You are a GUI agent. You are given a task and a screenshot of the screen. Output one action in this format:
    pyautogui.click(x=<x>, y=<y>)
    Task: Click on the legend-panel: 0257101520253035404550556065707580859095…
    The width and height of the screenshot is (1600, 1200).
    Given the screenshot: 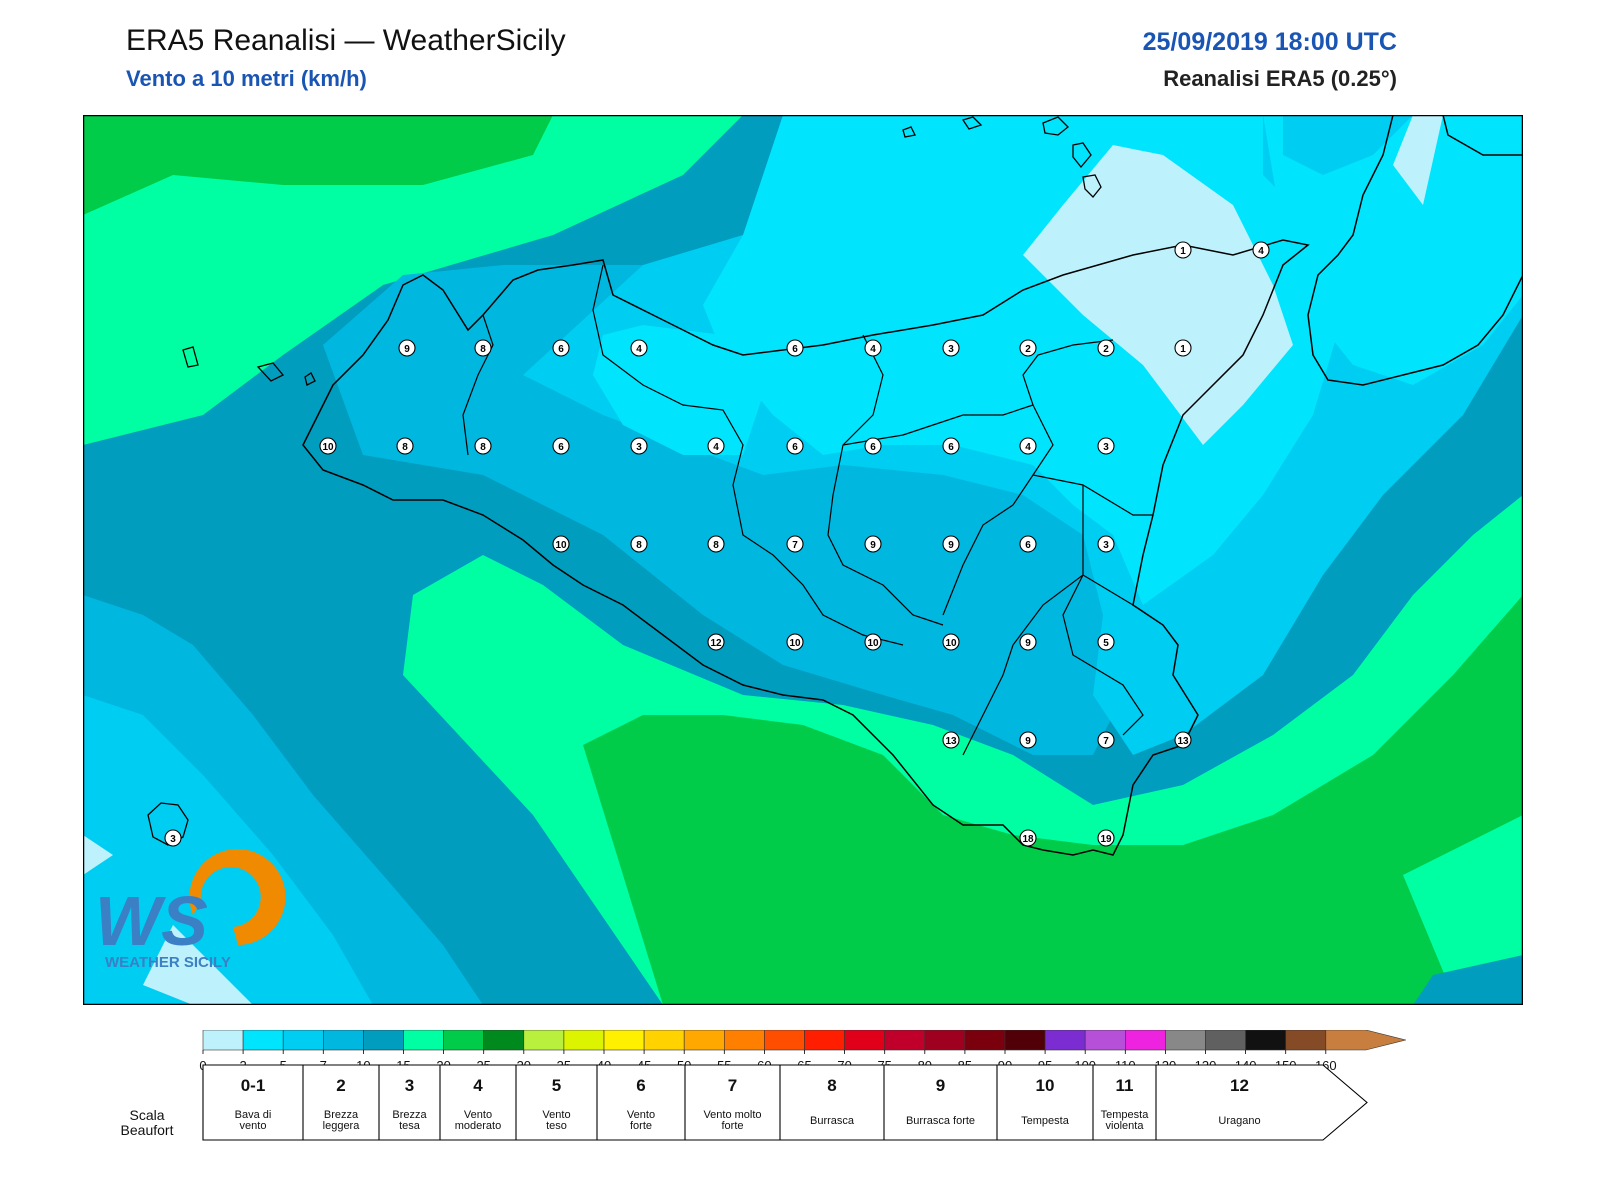 What is the action you would take?
    pyautogui.click(x=802, y=1085)
    